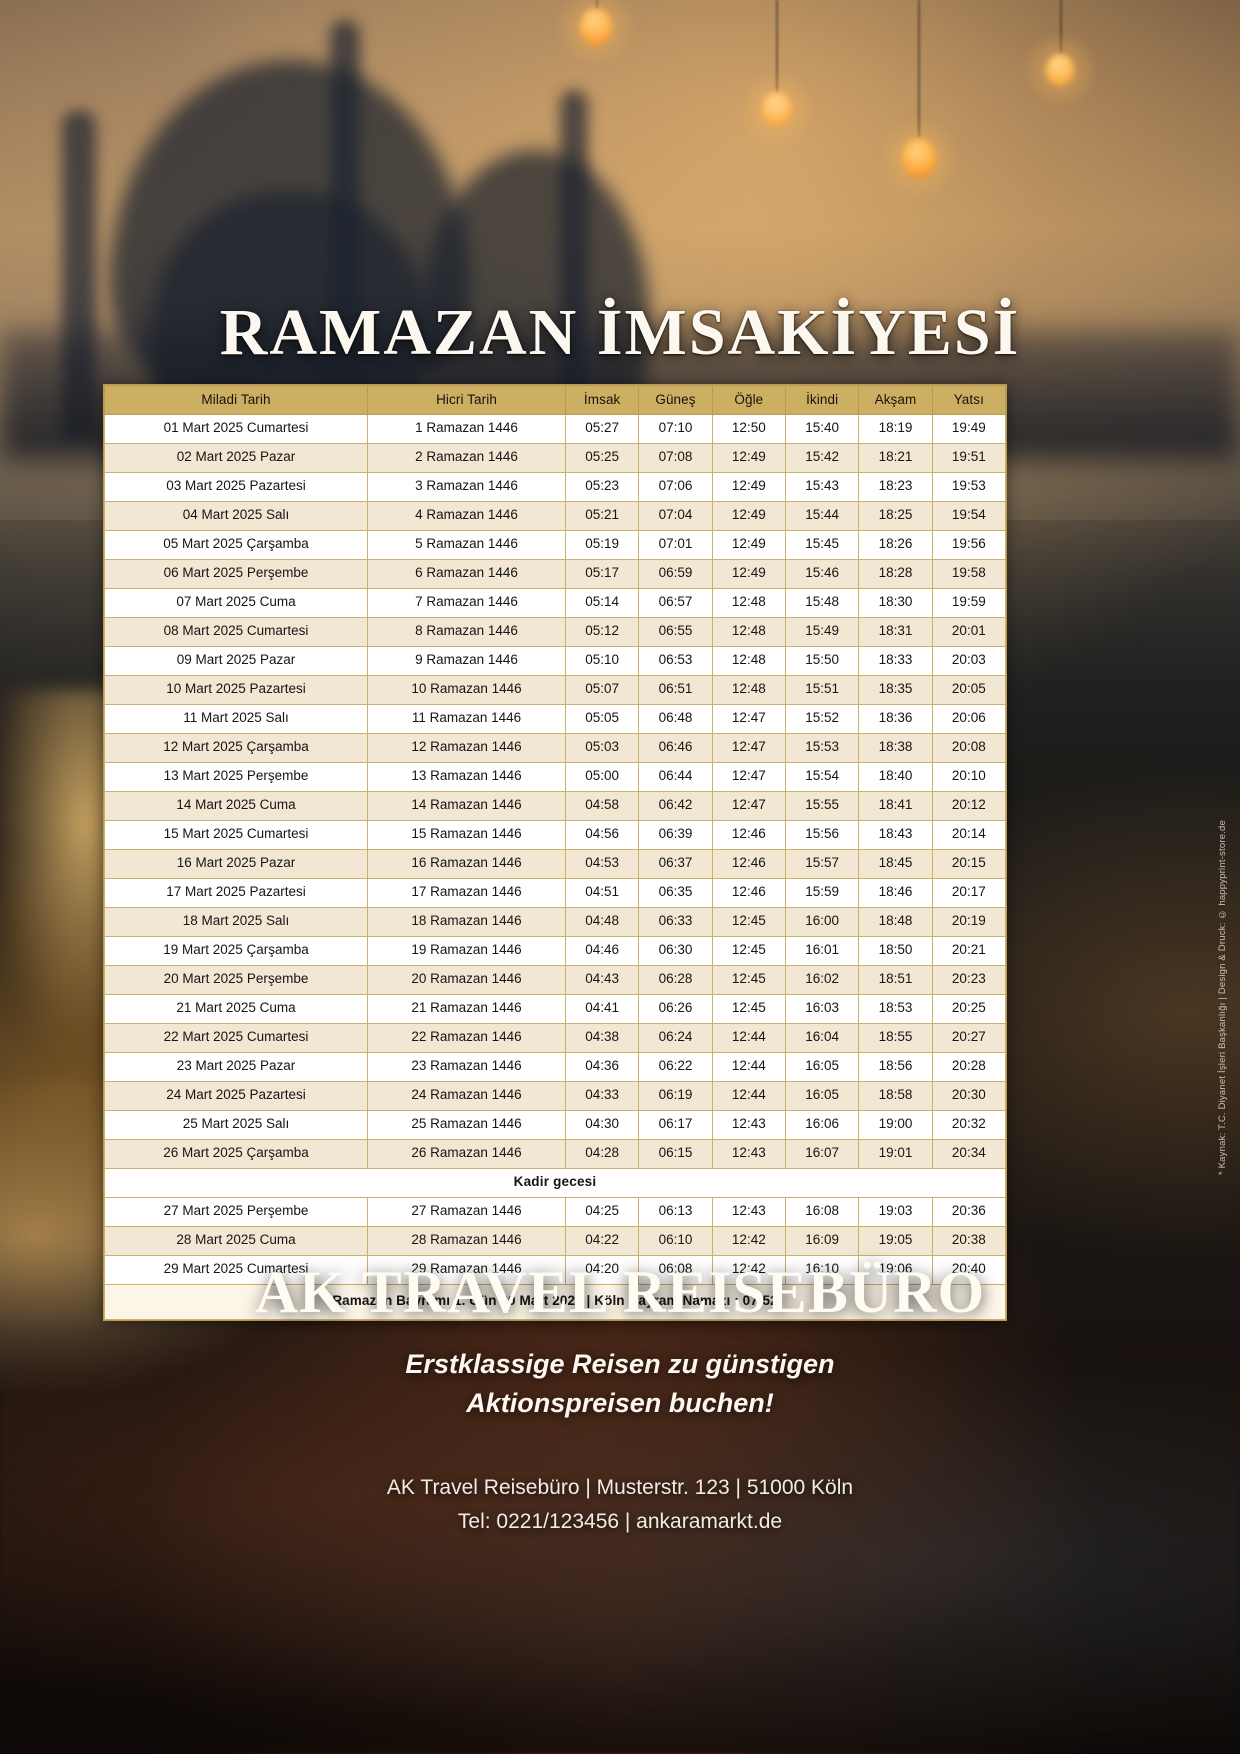  Describe the element at coordinates (822, 1270) in the screenshot. I see `cell-ikindi: 16:10` at that location.